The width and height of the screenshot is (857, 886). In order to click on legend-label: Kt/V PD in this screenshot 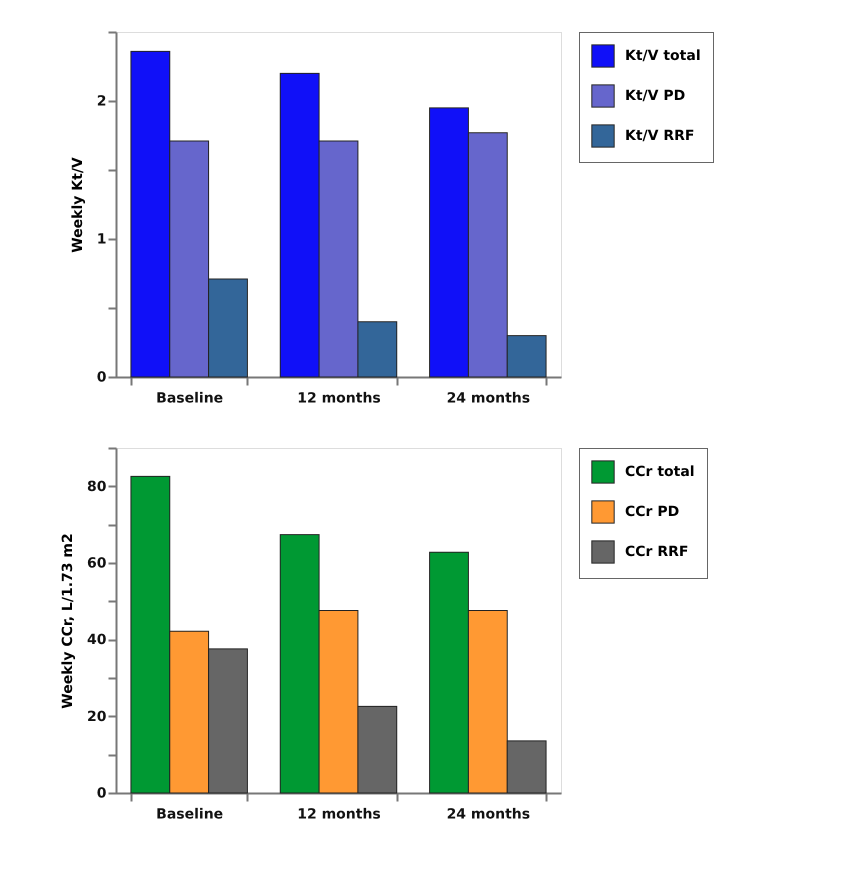, I will do `click(655, 96)`.